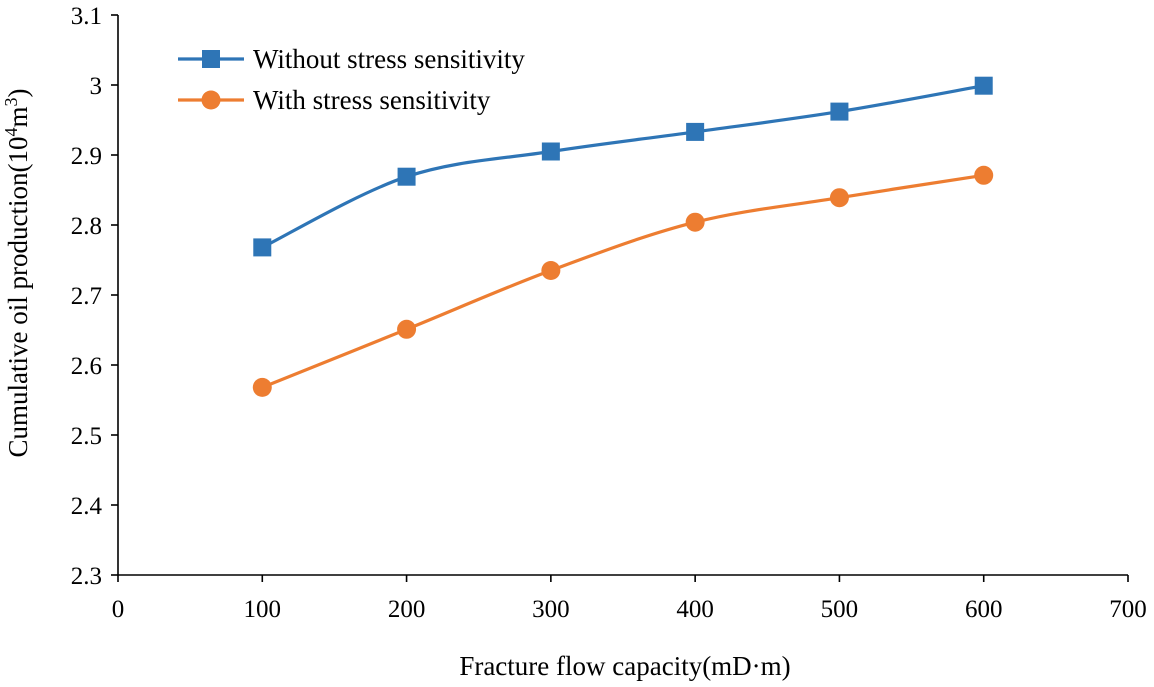 The image size is (1154, 687). Describe the element at coordinates (389, 59) in the screenshot. I see `legend-label: Without stress sensitivity` at that location.